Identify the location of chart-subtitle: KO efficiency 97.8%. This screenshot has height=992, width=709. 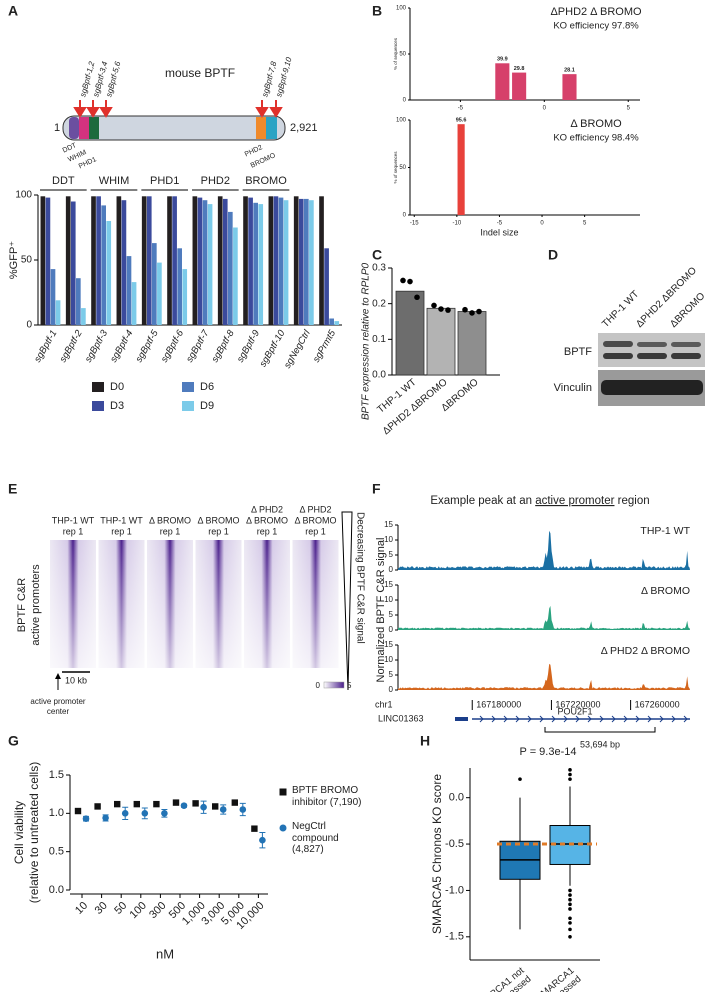
(596, 26).